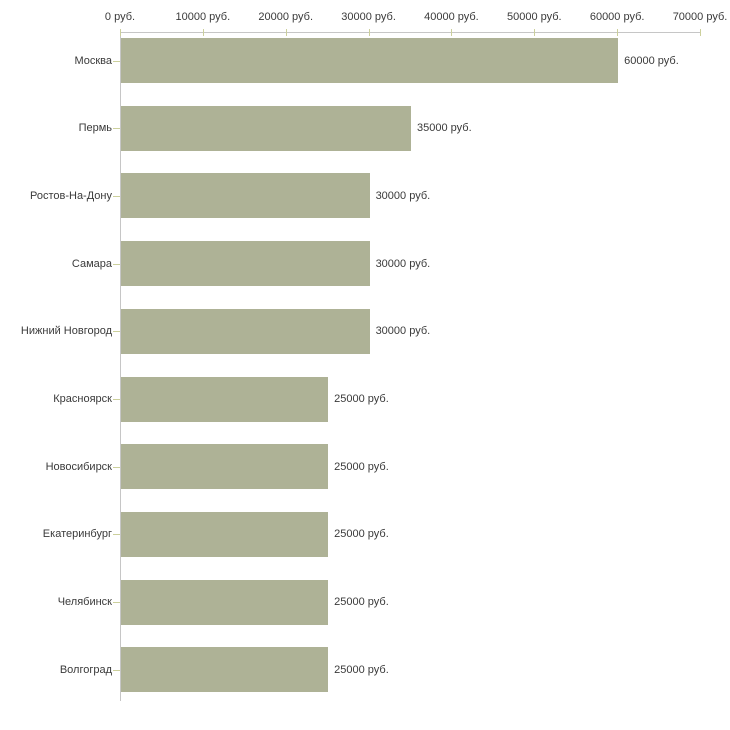 The image size is (730, 730). Describe the element at coordinates (77, 534) in the screenshot. I see `category-label: Екатеринбург` at that location.